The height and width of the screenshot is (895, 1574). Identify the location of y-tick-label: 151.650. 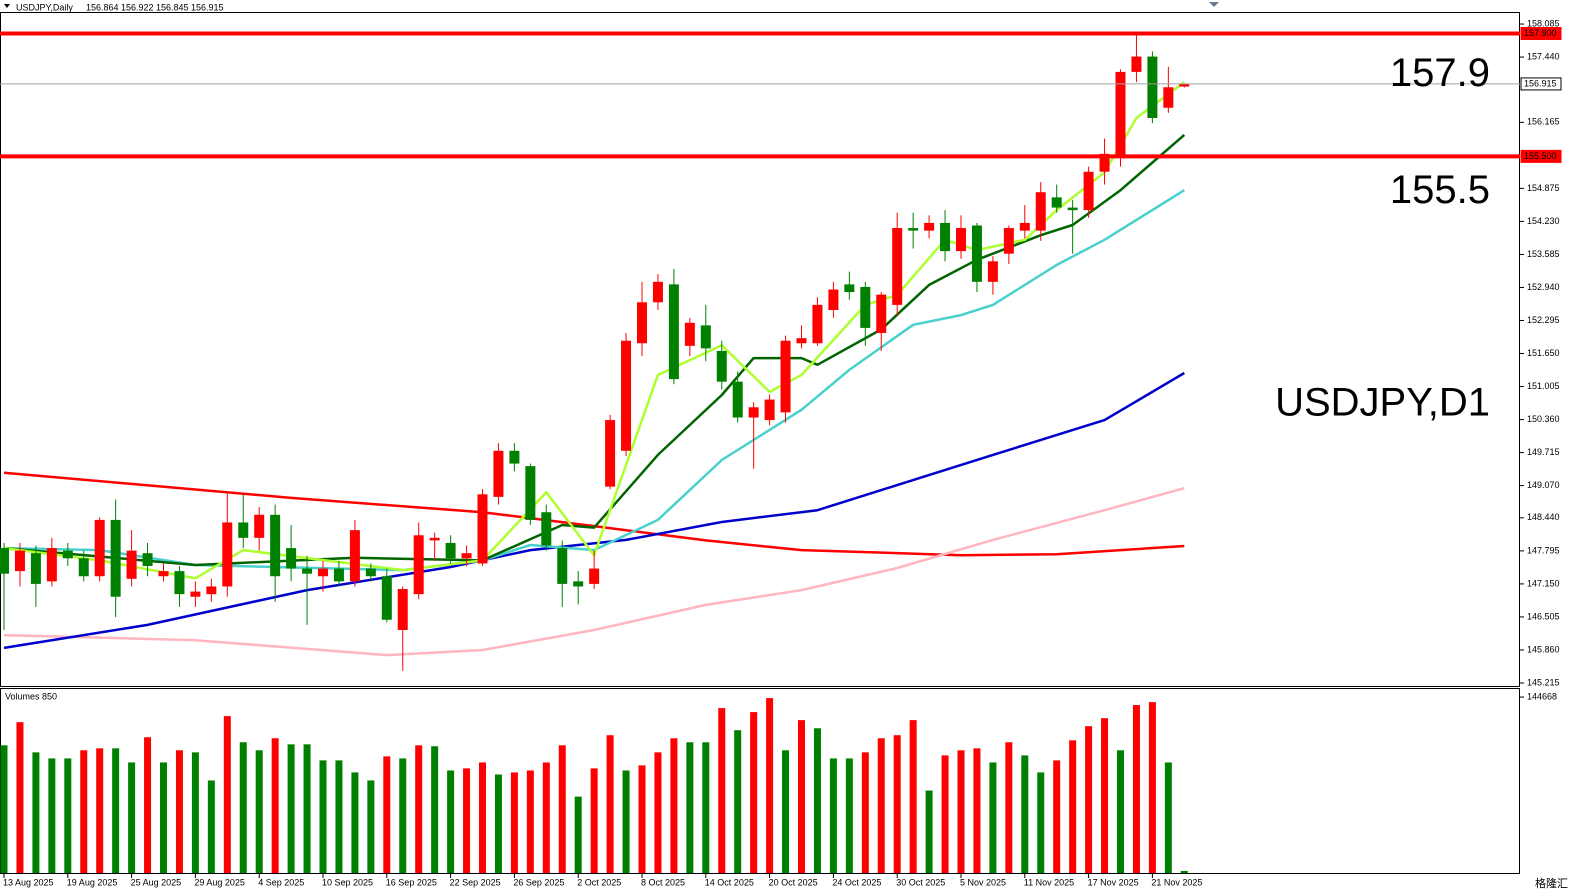
(1543, 353).